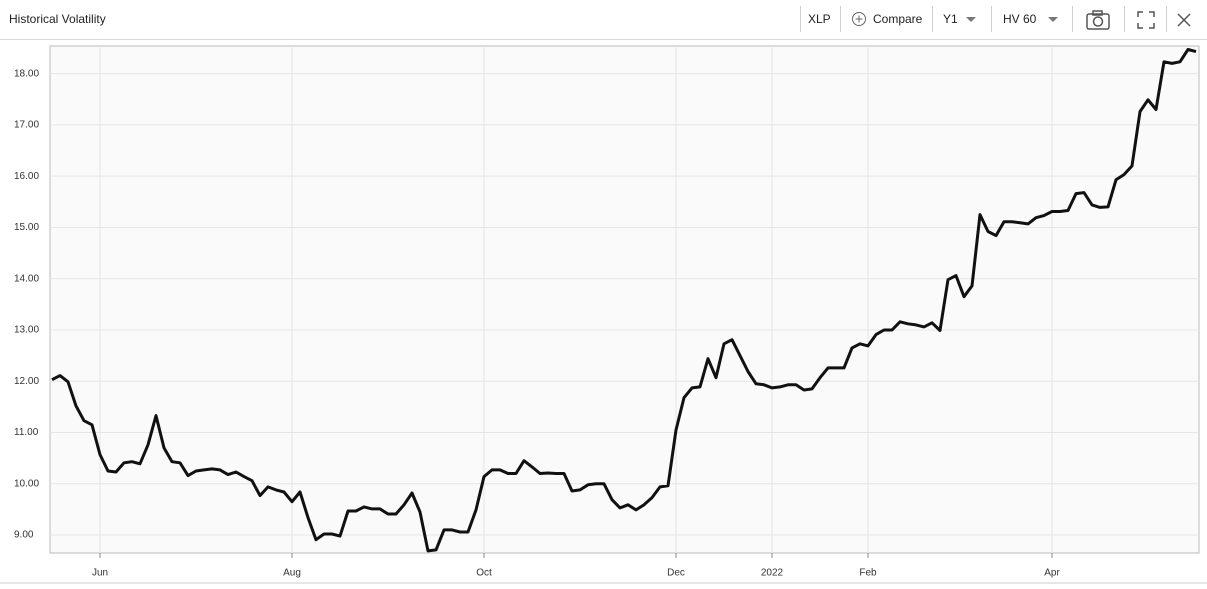 This screenshot has height=589, width=1207. What do you see at coordinates (898, 19) in the screenshot?
I see `compare-button: Compare` at bounding box center [898, 19].